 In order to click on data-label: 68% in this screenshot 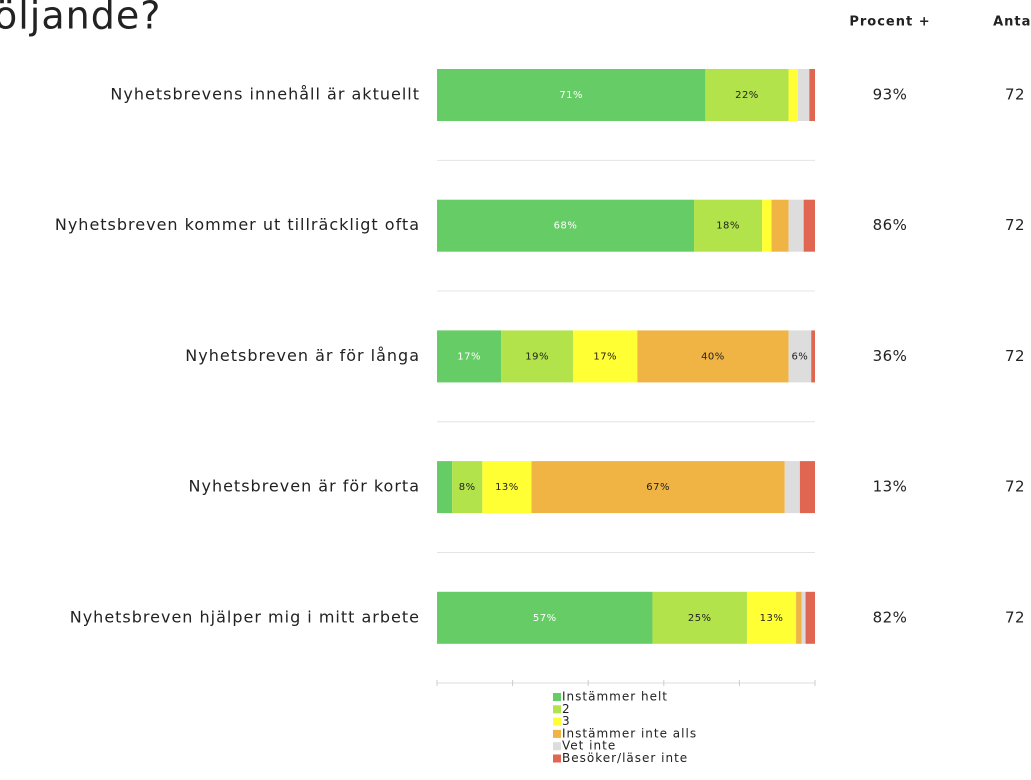, I will do `click(566, 226)`.